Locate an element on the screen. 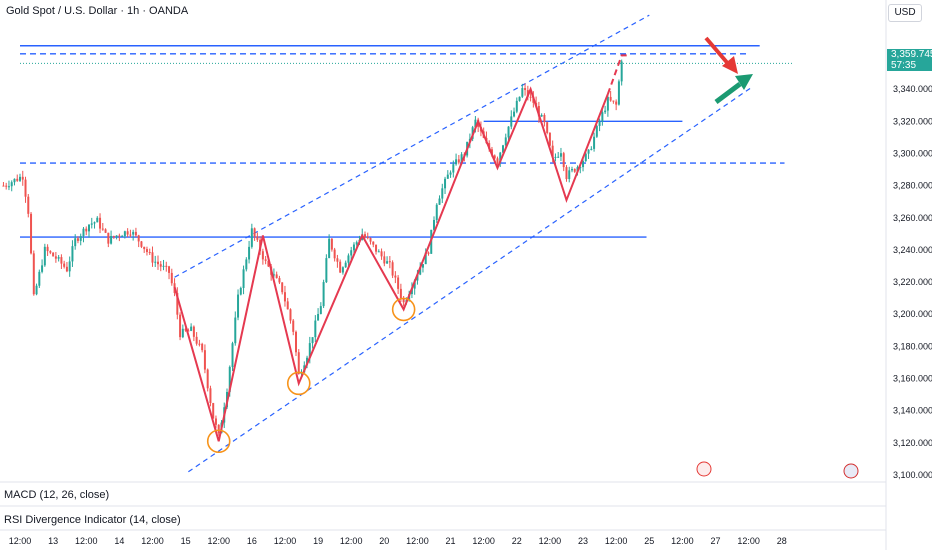 This screenshot has height=550, width=932. price-tick-label: 3,320.000 is located at coordinates (912, 121).